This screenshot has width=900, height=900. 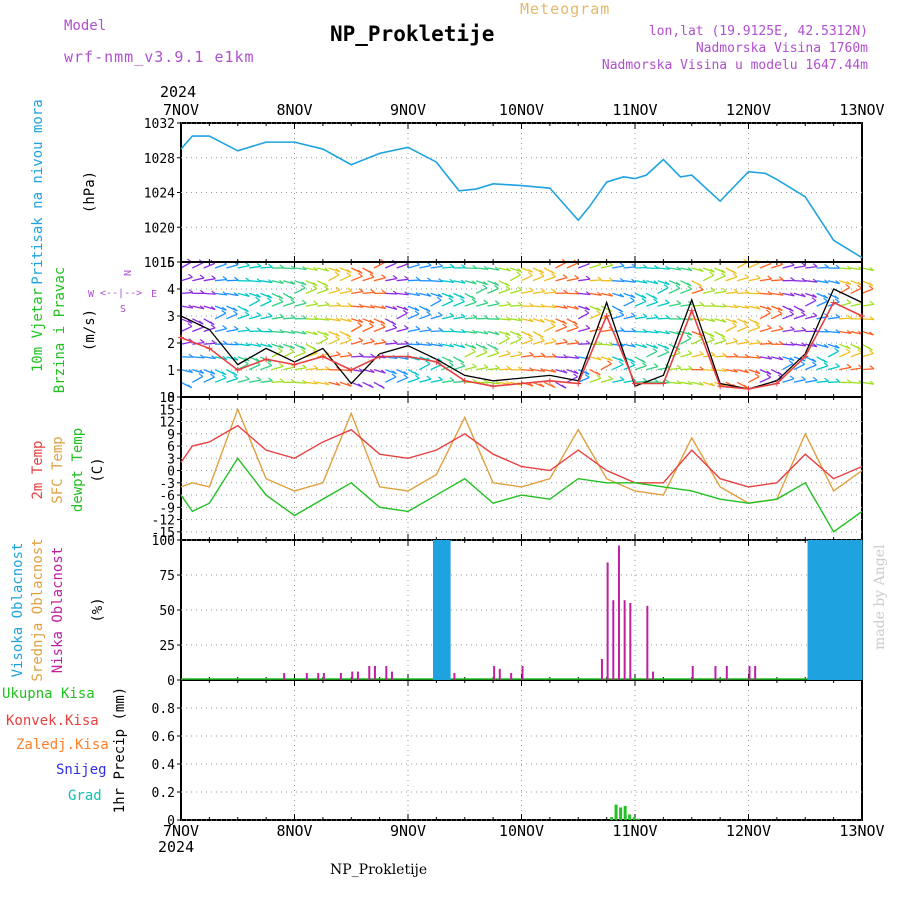 What do you see at coordinates (171, 681) in the screenshot?
I see `y-tick-label: 0` at bounding box center [171, 681].